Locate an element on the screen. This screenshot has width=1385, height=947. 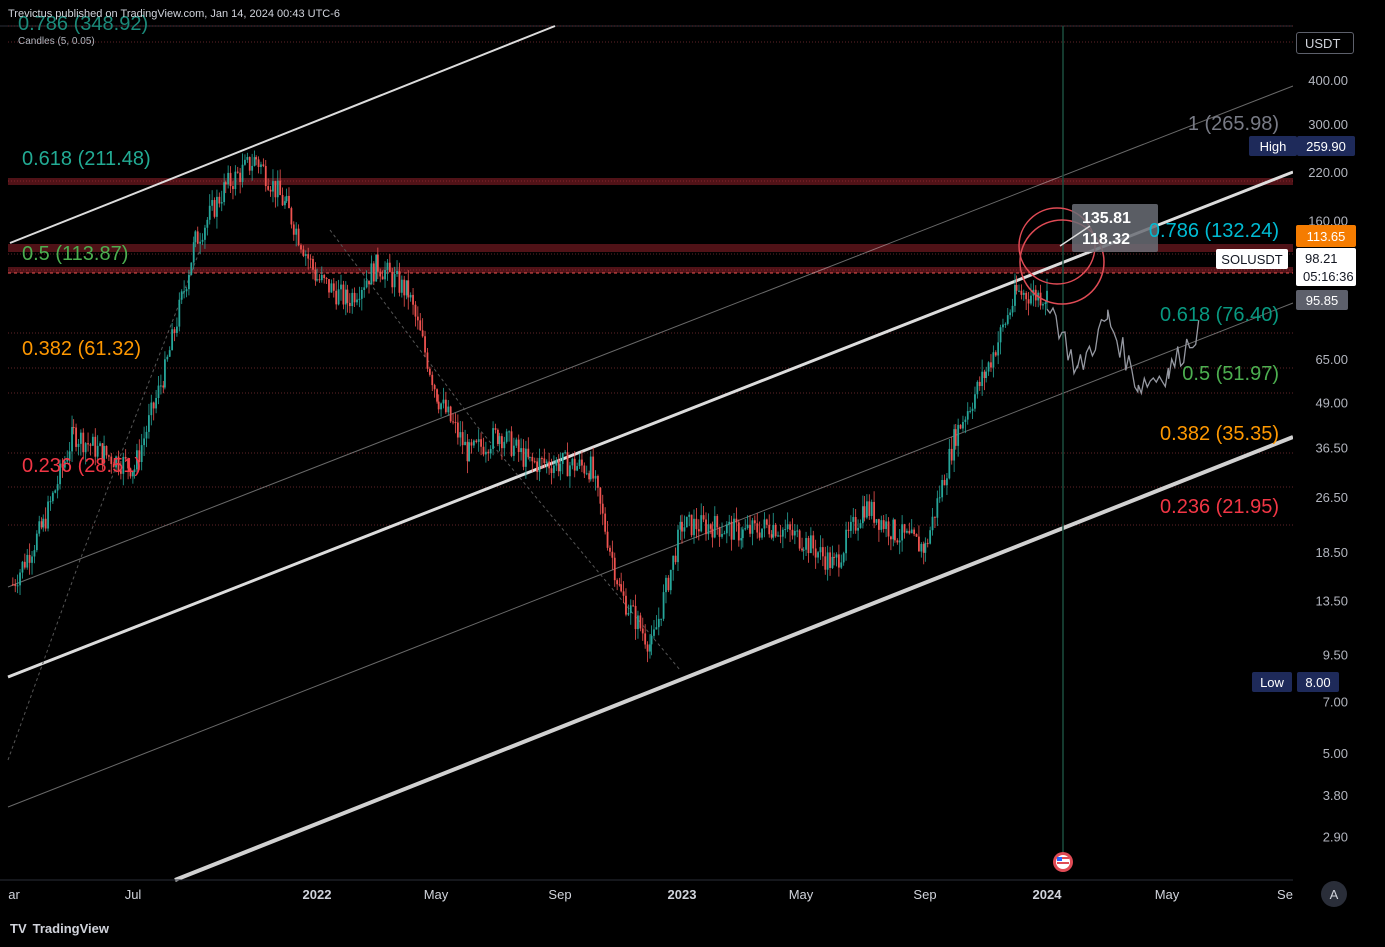
auto-scale-button: A is located at coordinates (1334, 894).